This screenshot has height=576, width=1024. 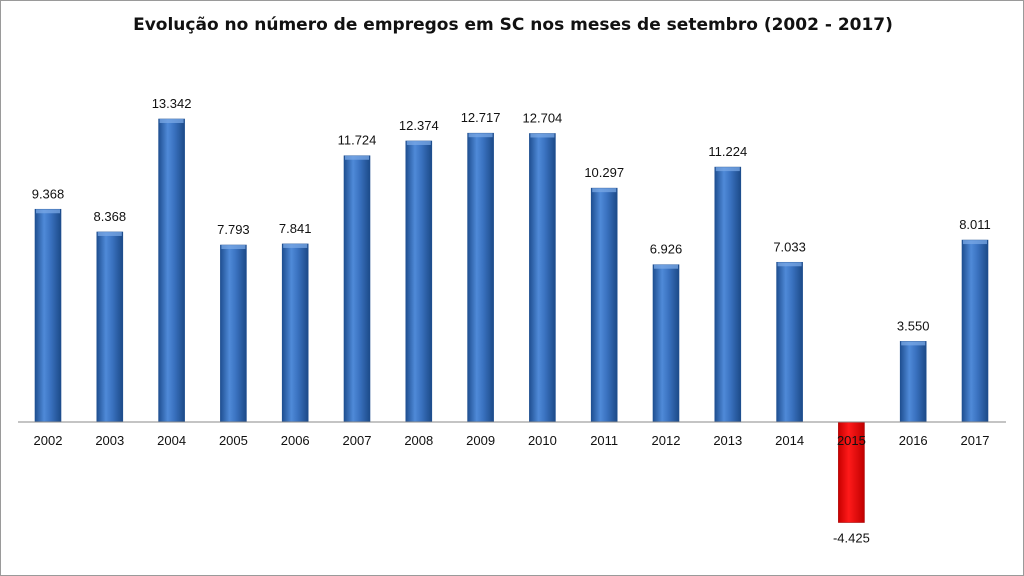 What do you see at coordinates (604, 172) in the screenshot?
I see `data-label-2011: 10.297` at bounding box center [604, 172].